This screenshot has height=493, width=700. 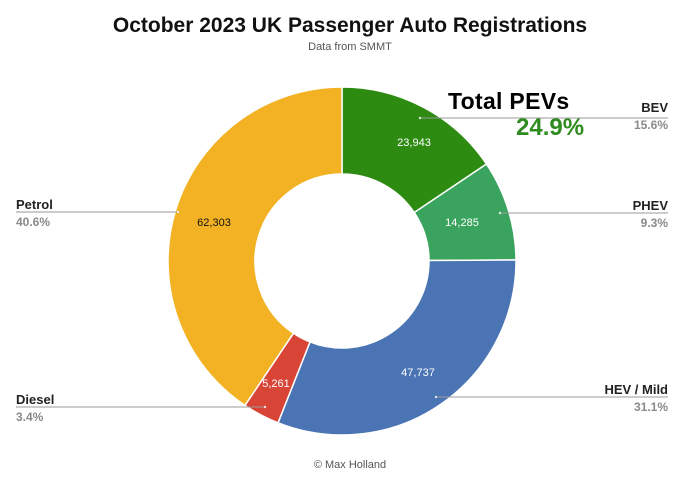 I want to click on legend-label-phev: PHEV, so click(x=651, y=205).